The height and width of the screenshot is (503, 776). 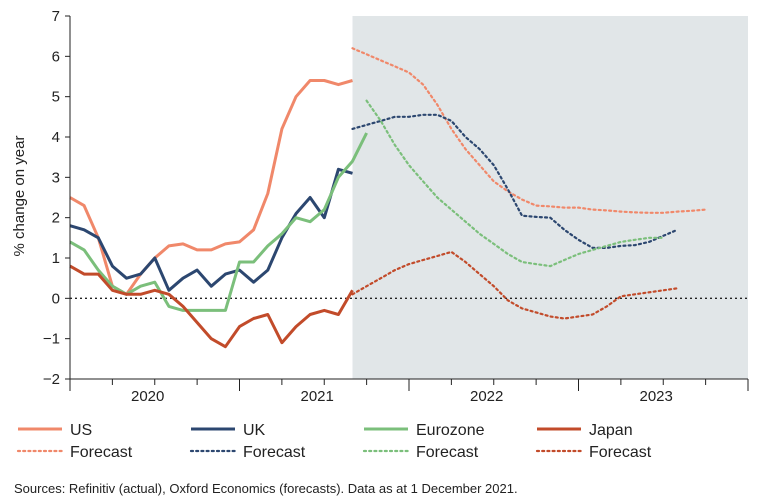 I want to click on legend-eurozone-forecast-label: Forecast, so click(x=447, y=452).